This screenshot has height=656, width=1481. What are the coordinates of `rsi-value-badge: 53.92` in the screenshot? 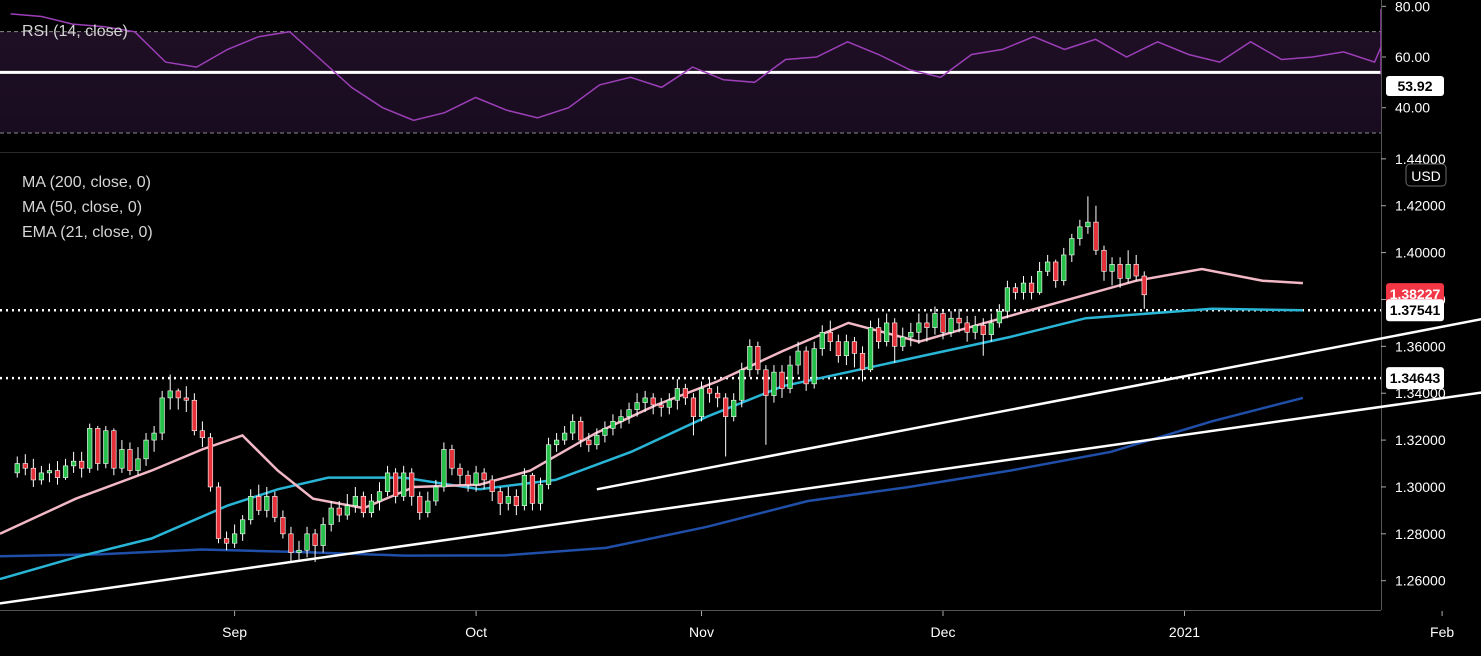 It's located at (1415, 86).